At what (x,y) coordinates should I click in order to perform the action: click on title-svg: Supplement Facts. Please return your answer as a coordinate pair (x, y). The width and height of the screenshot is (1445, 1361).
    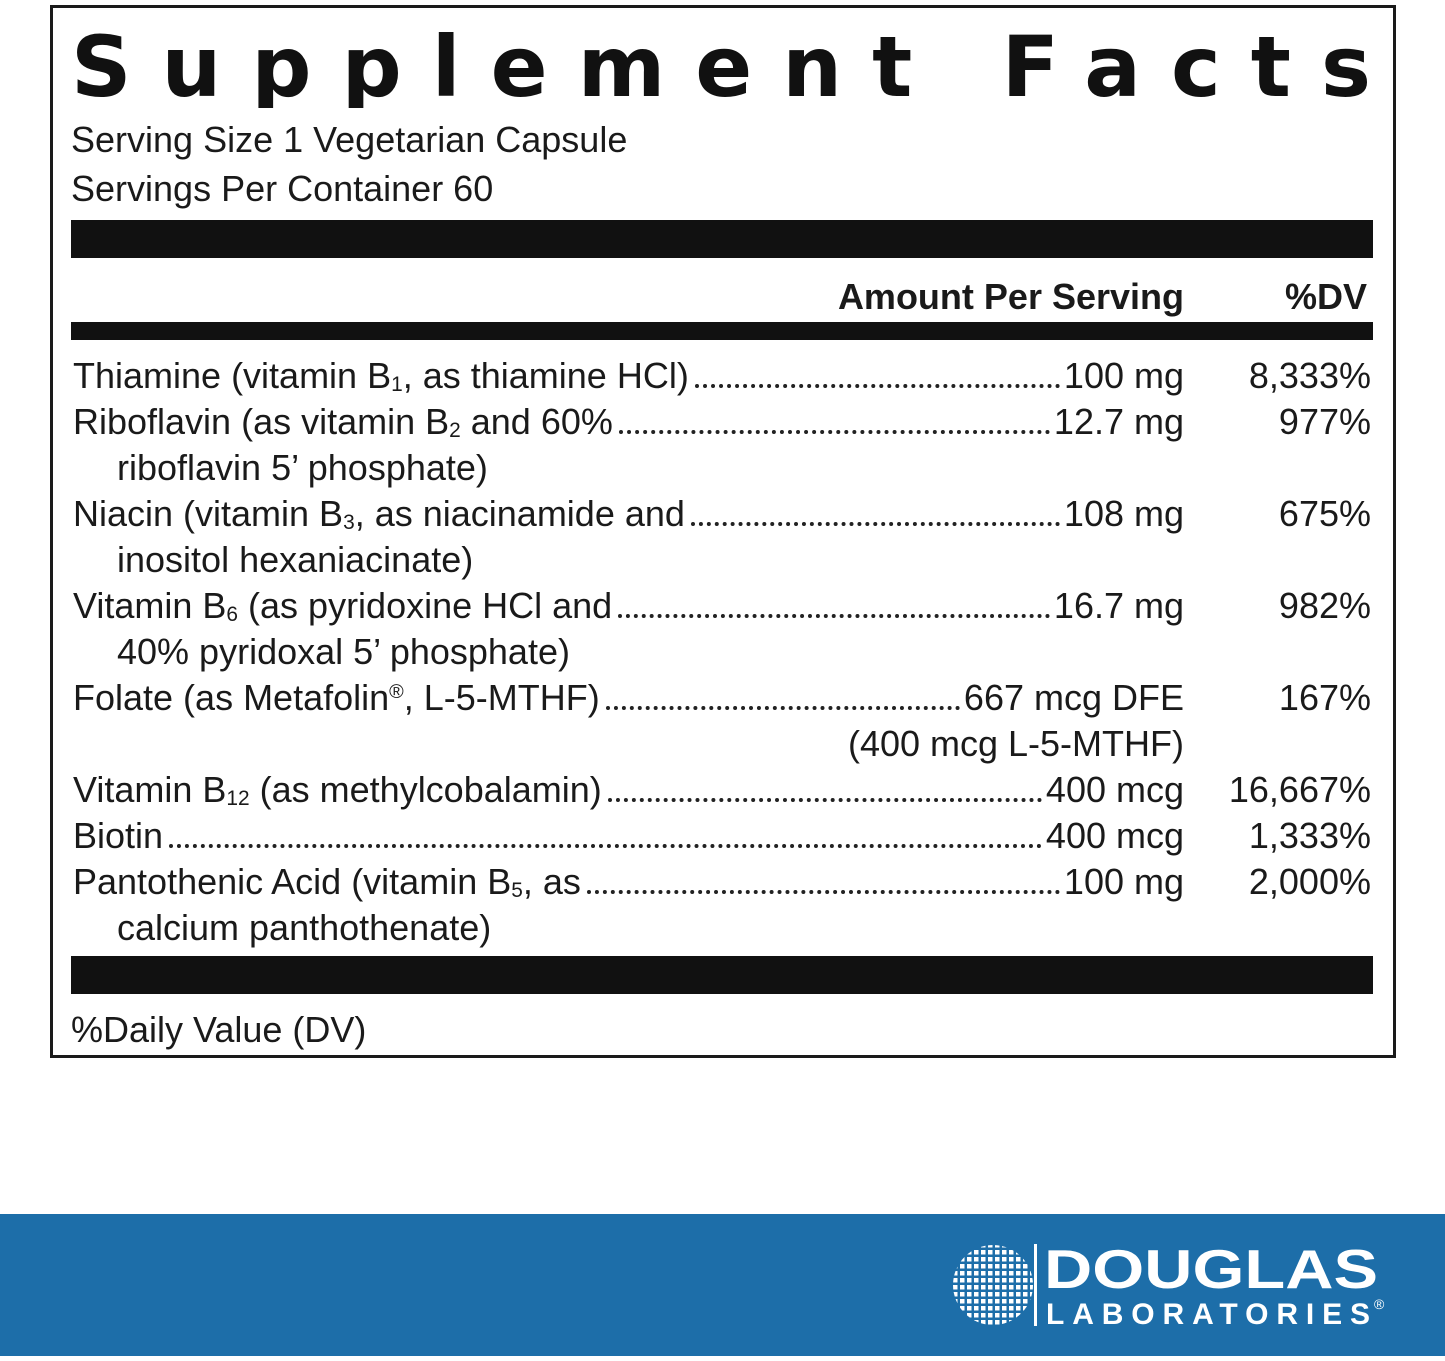
    Looking at the image, I should click on (721, 63).